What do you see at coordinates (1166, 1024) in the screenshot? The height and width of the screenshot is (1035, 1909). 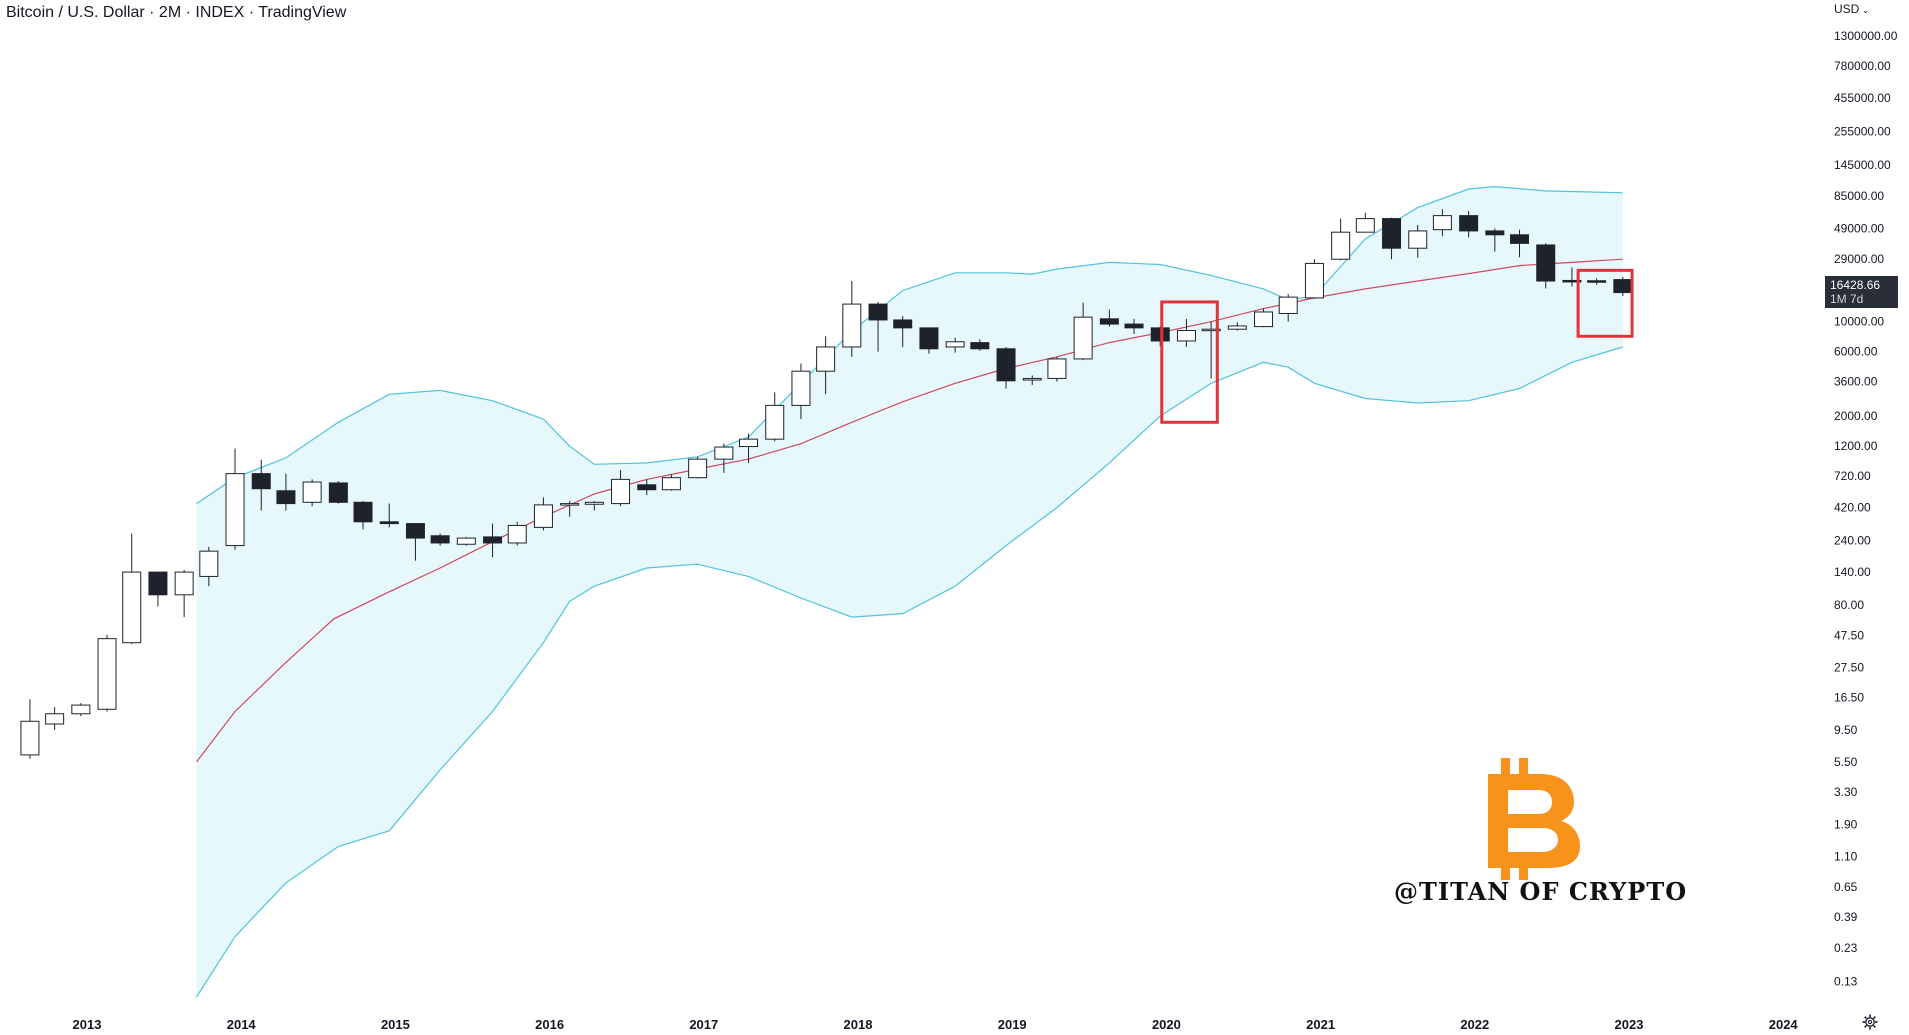 I see `x-tick-label: 2020` at bounding box center [1166, 1024].